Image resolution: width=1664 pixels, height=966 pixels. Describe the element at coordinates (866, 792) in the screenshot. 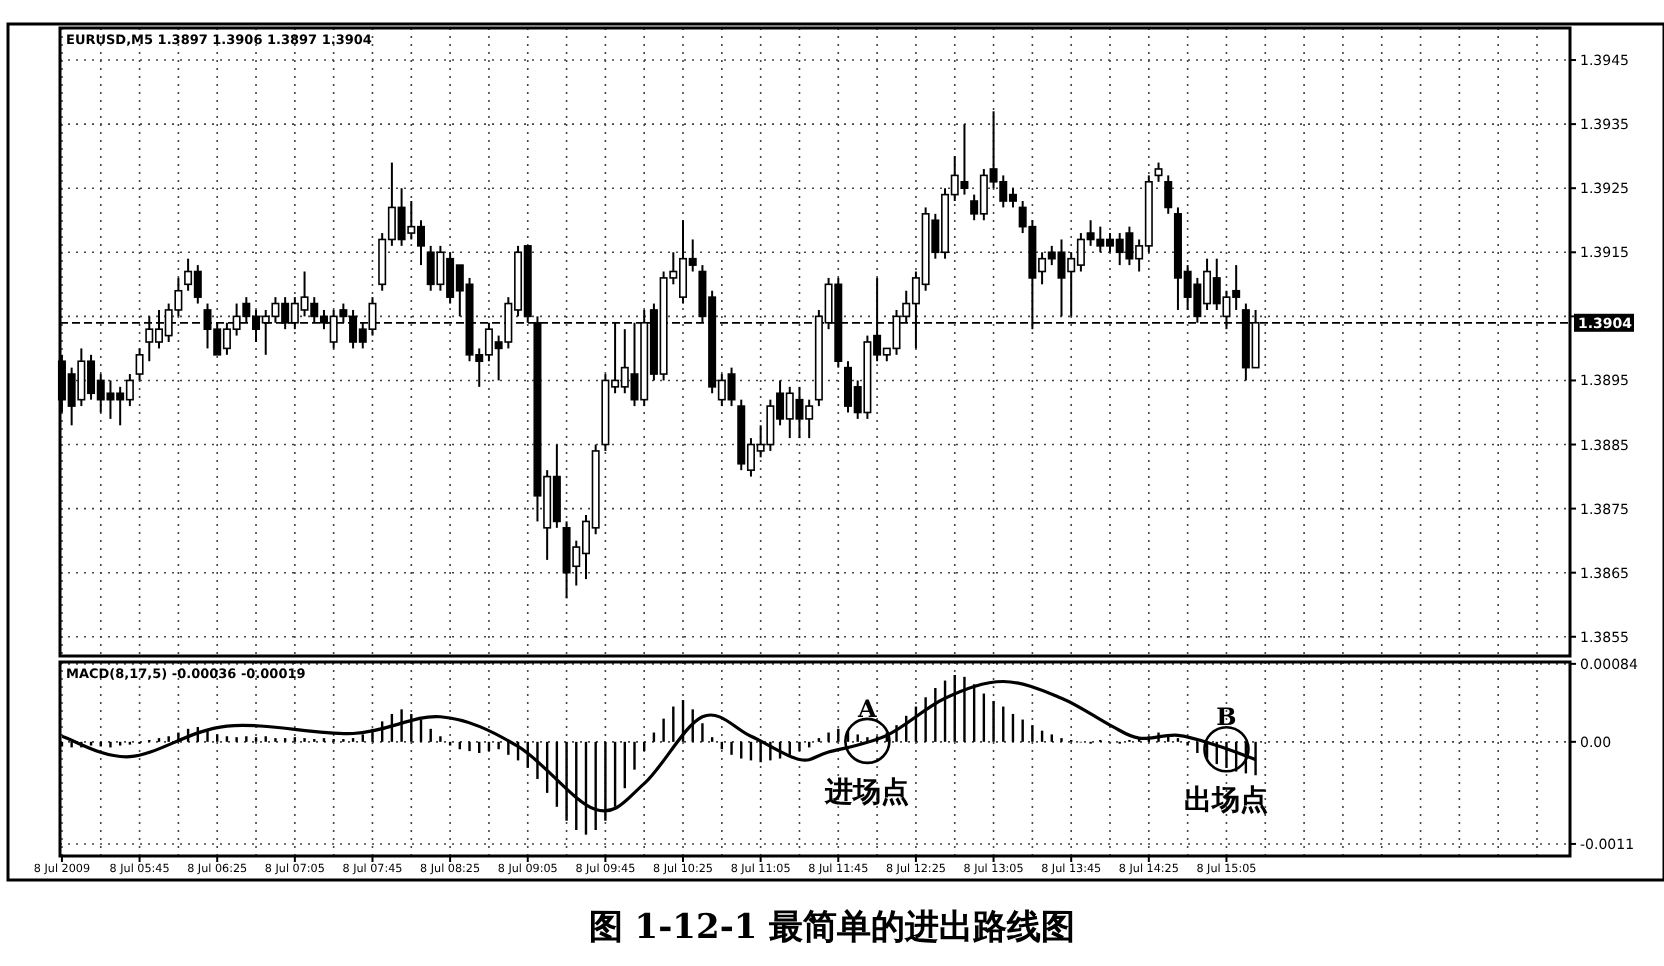

I see `annotation: 进场点` at that location.